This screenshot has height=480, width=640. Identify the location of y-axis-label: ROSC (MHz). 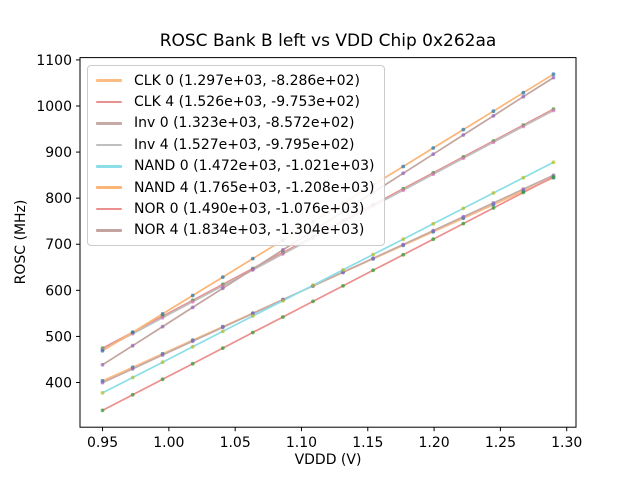
(21, 242).